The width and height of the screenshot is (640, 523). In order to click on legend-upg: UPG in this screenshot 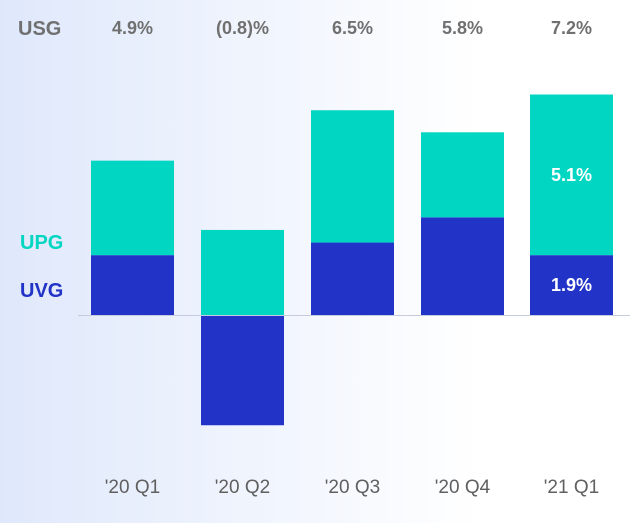, I will do `click(41, 243)`.